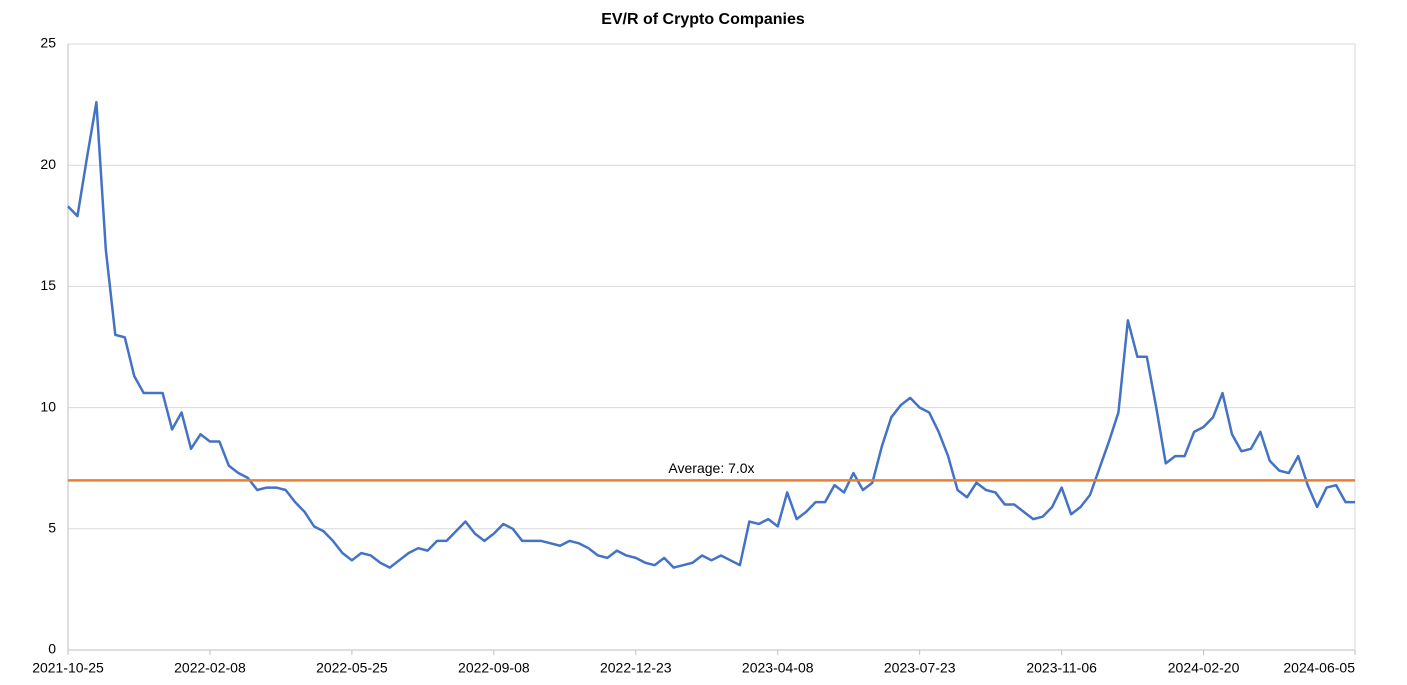 Image resolution: width=1407 pixels, height=685 pixels. Describe the element at coordinates (778, 668) in the screenshot. I see `x-tick-label: 2023-04-08` at that location.